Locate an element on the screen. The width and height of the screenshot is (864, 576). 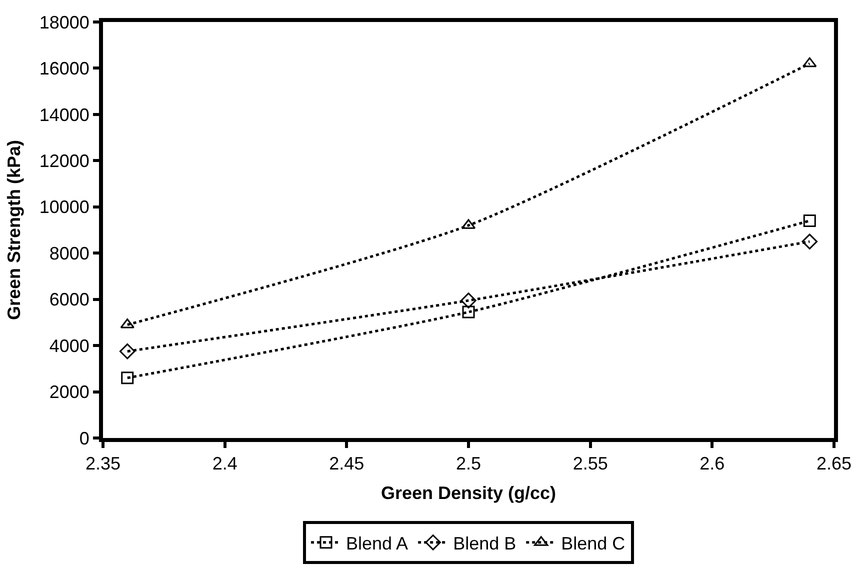
legend-label: Blend A is located at coordinates (377, 543).